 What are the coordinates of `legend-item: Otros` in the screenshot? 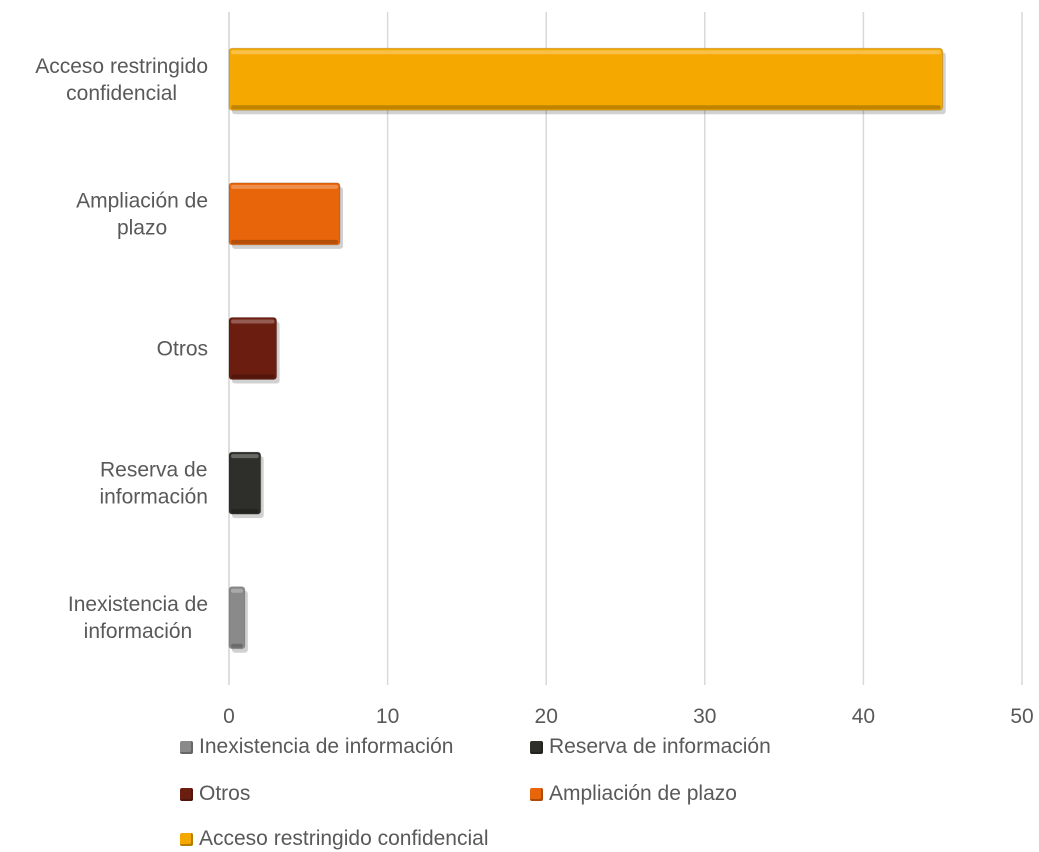 It's located at (215, 794).